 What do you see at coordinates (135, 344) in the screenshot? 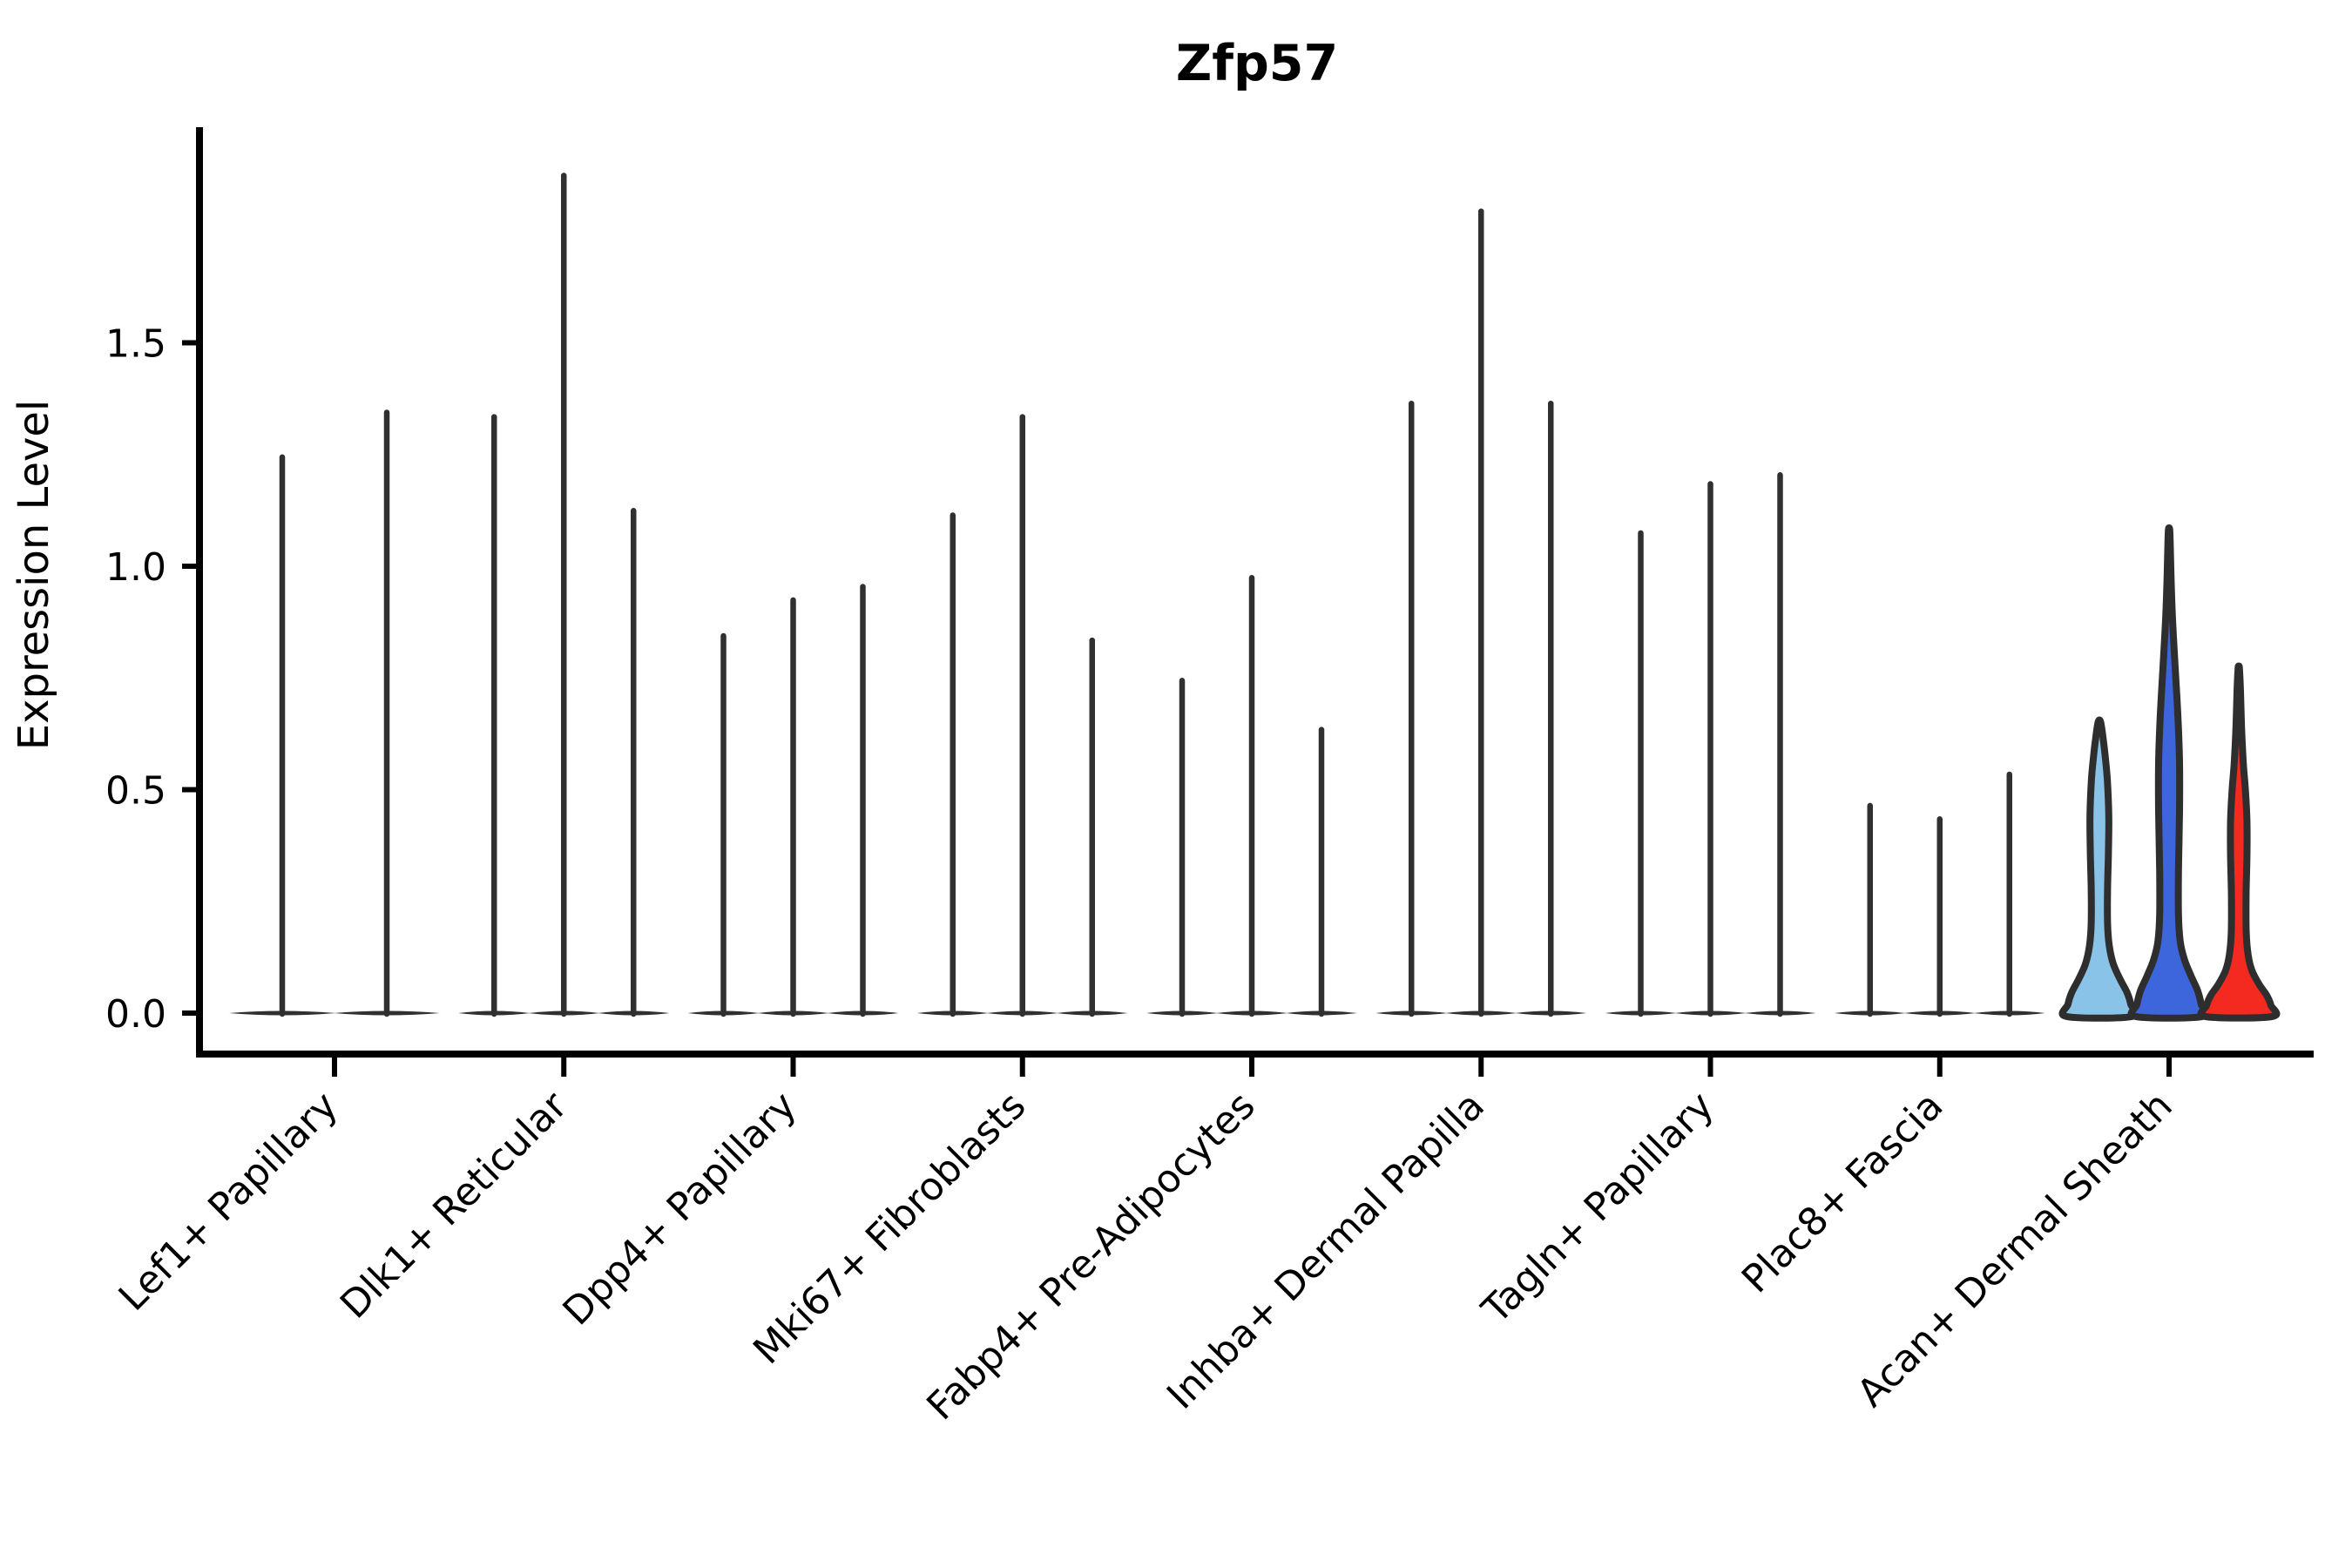
I see `y-tick-label: 1.5` at bounding box center [135, 344].